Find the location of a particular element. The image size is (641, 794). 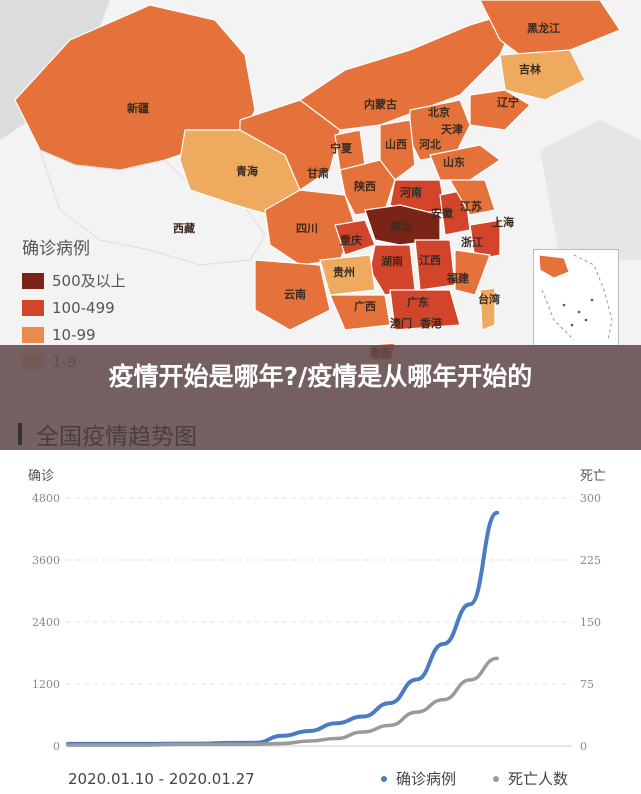

province-shanxi is located at coordinates (397, 150).